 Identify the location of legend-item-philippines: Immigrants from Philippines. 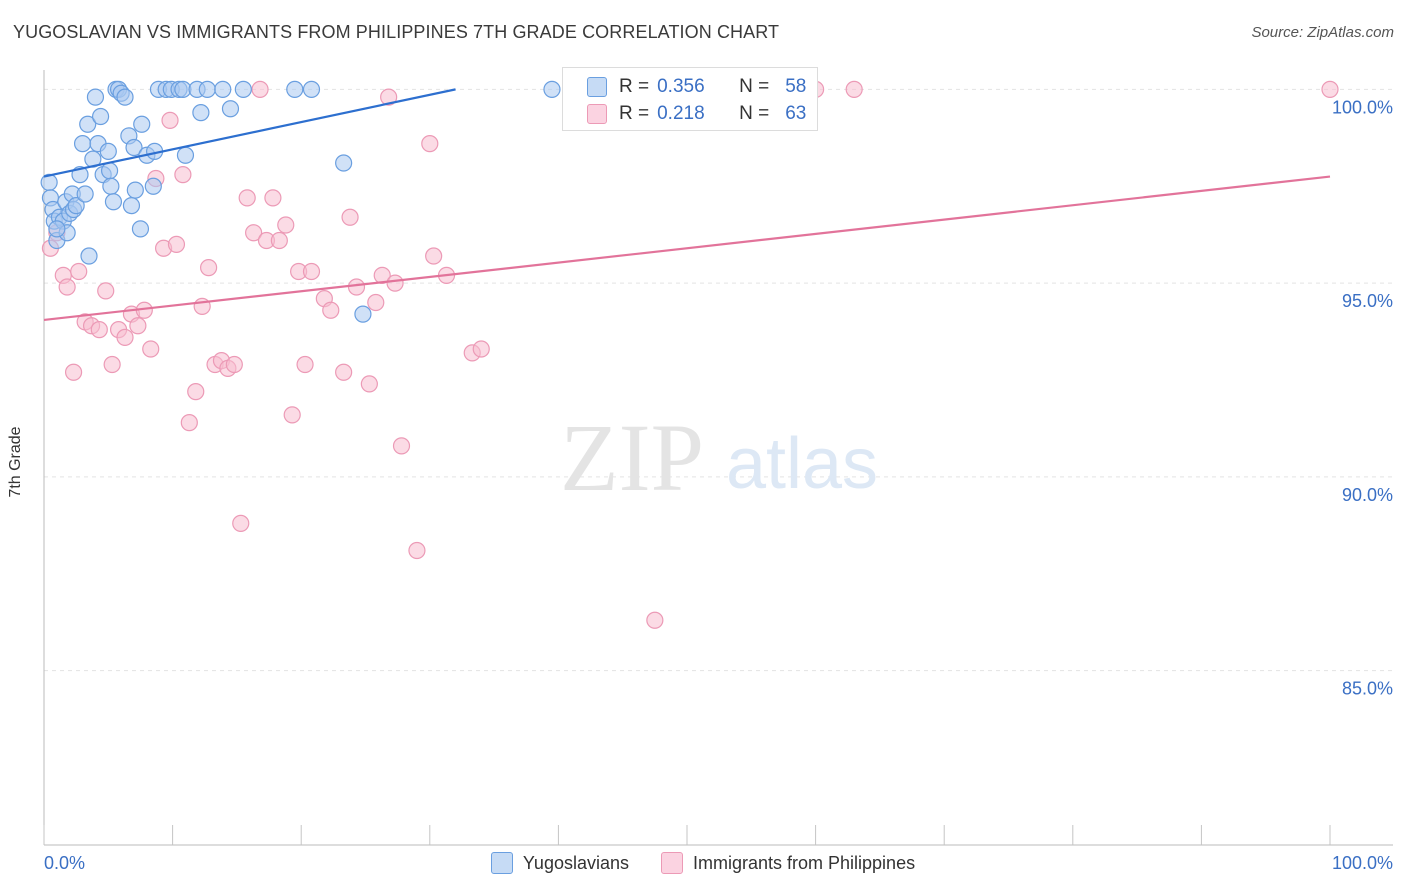
(788, 863).